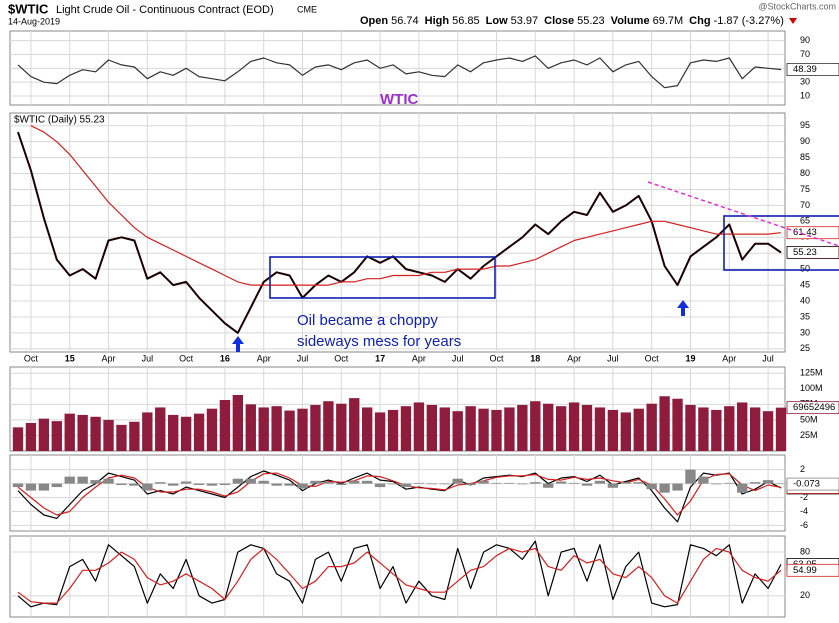  I want to click on y-tick-label: 30, so click(805, 82).